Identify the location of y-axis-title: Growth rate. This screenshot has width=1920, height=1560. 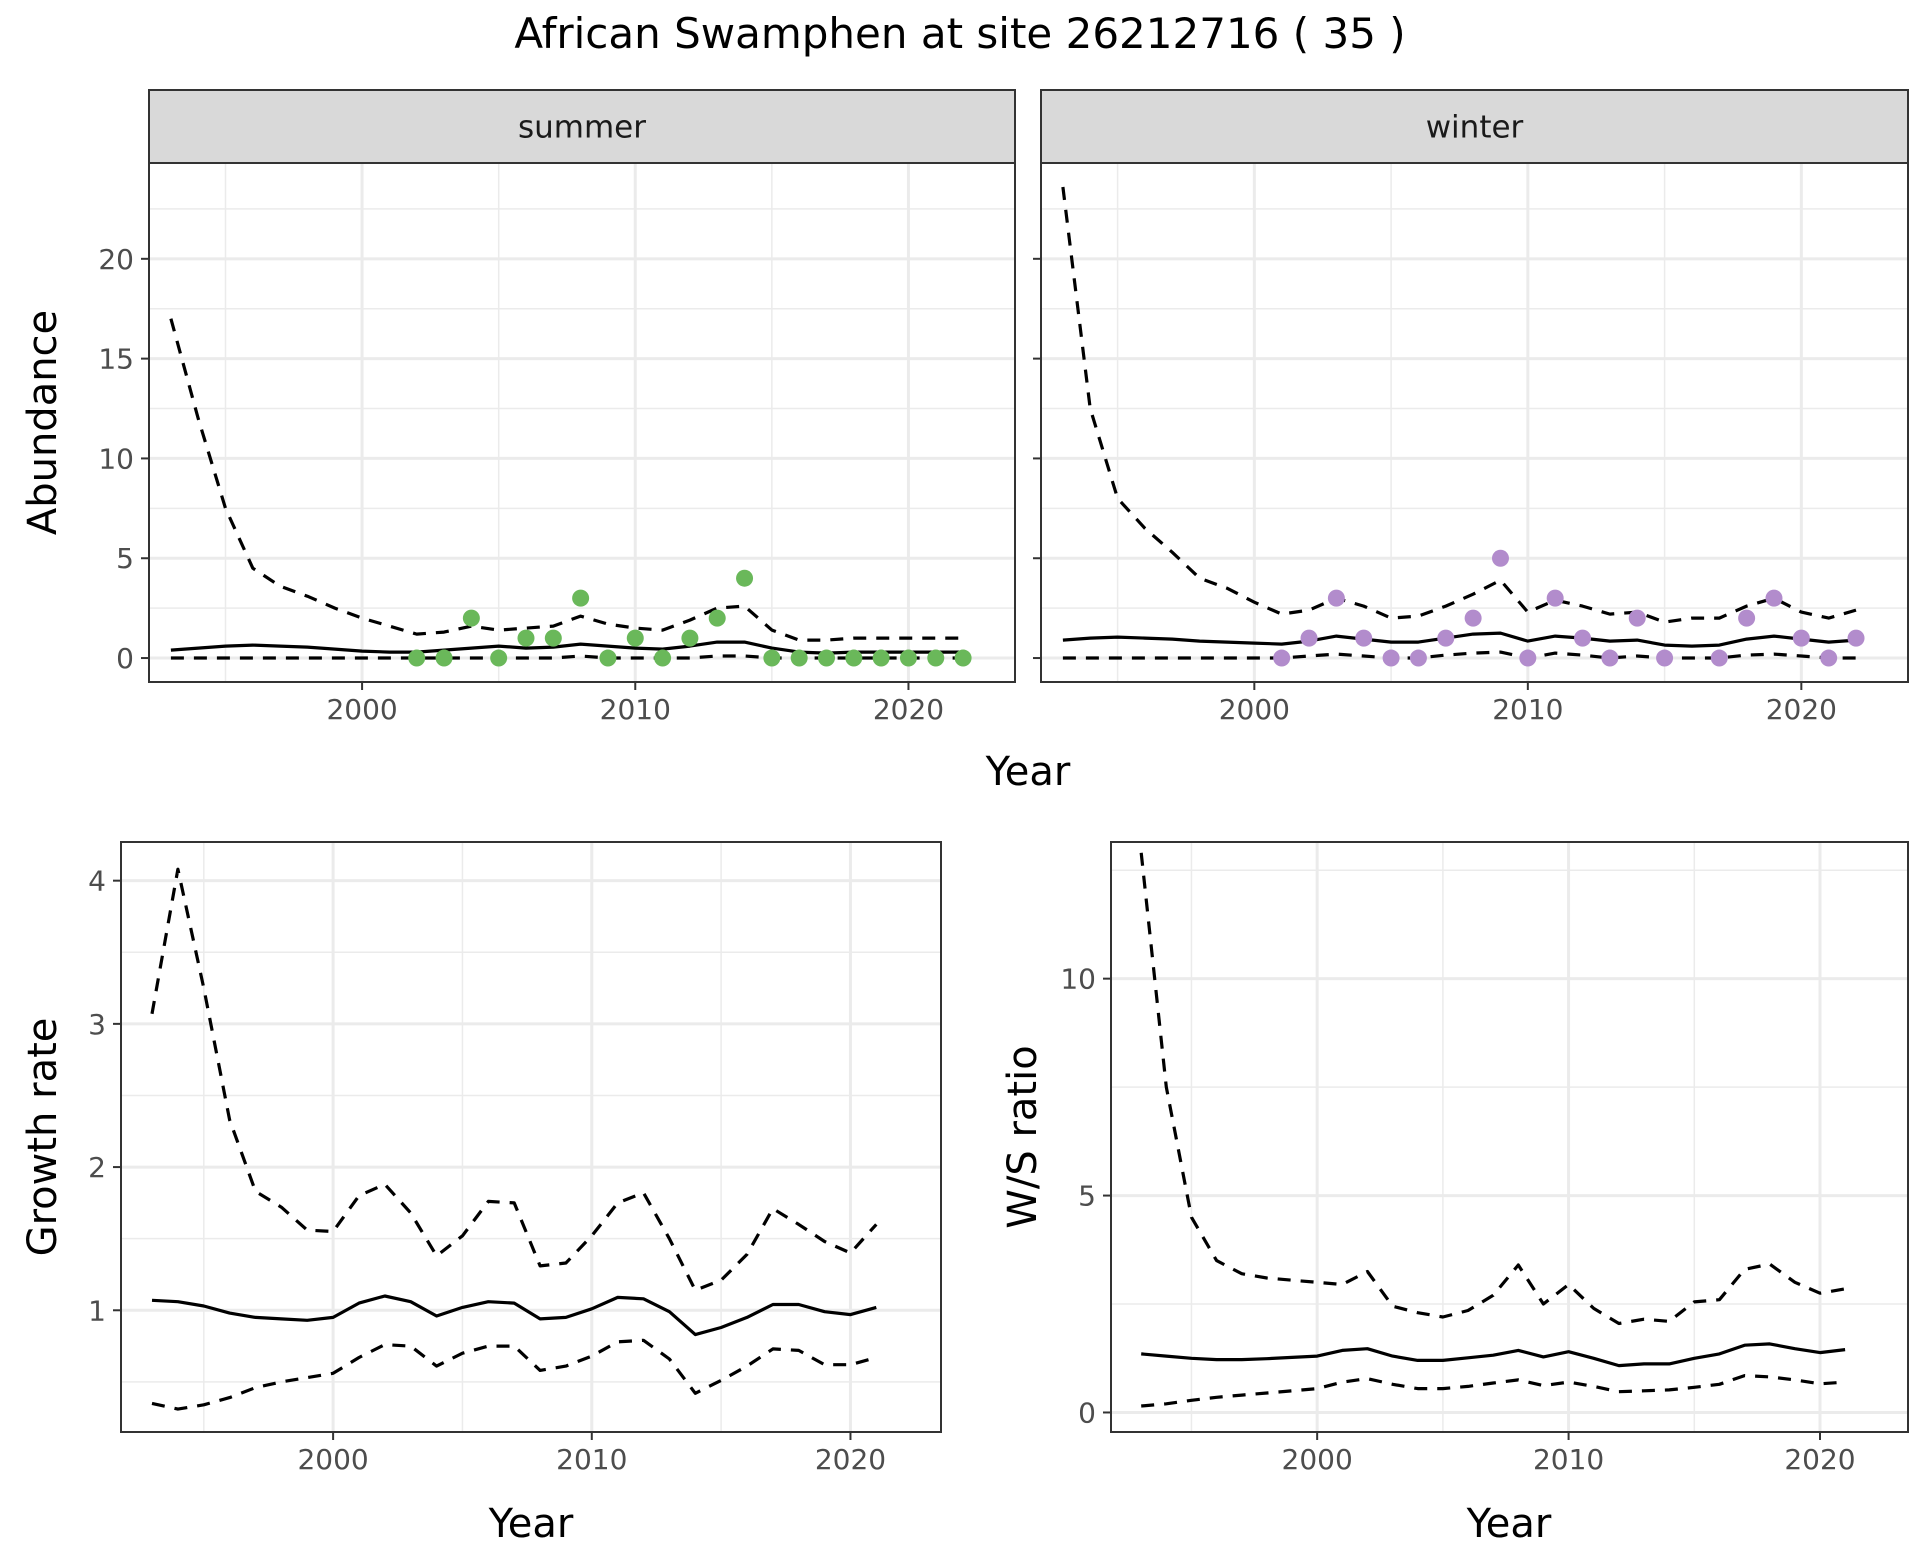
(43, 1137).